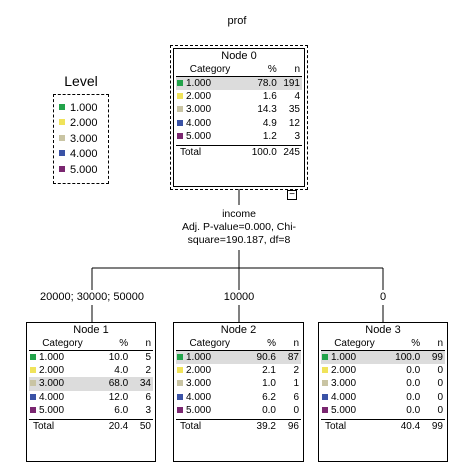  I want to click on category-row: 3.000 0.0 0, so click(383, 383).